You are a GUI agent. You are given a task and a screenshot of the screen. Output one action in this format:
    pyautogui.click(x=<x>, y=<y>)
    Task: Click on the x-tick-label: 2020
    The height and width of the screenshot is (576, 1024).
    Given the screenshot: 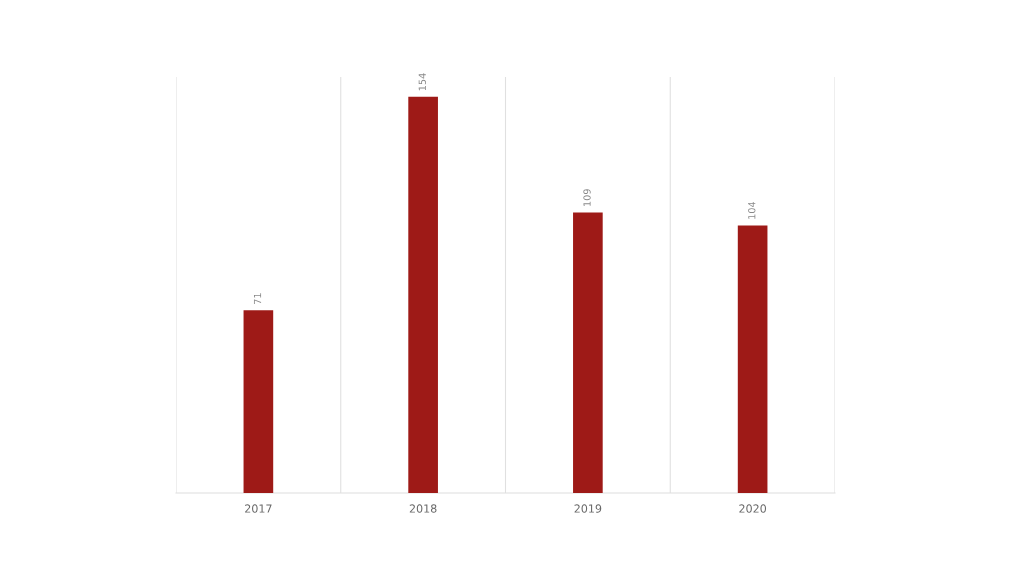 What is the action you would take?
    pyautogui.click(x=753, y=508)
    